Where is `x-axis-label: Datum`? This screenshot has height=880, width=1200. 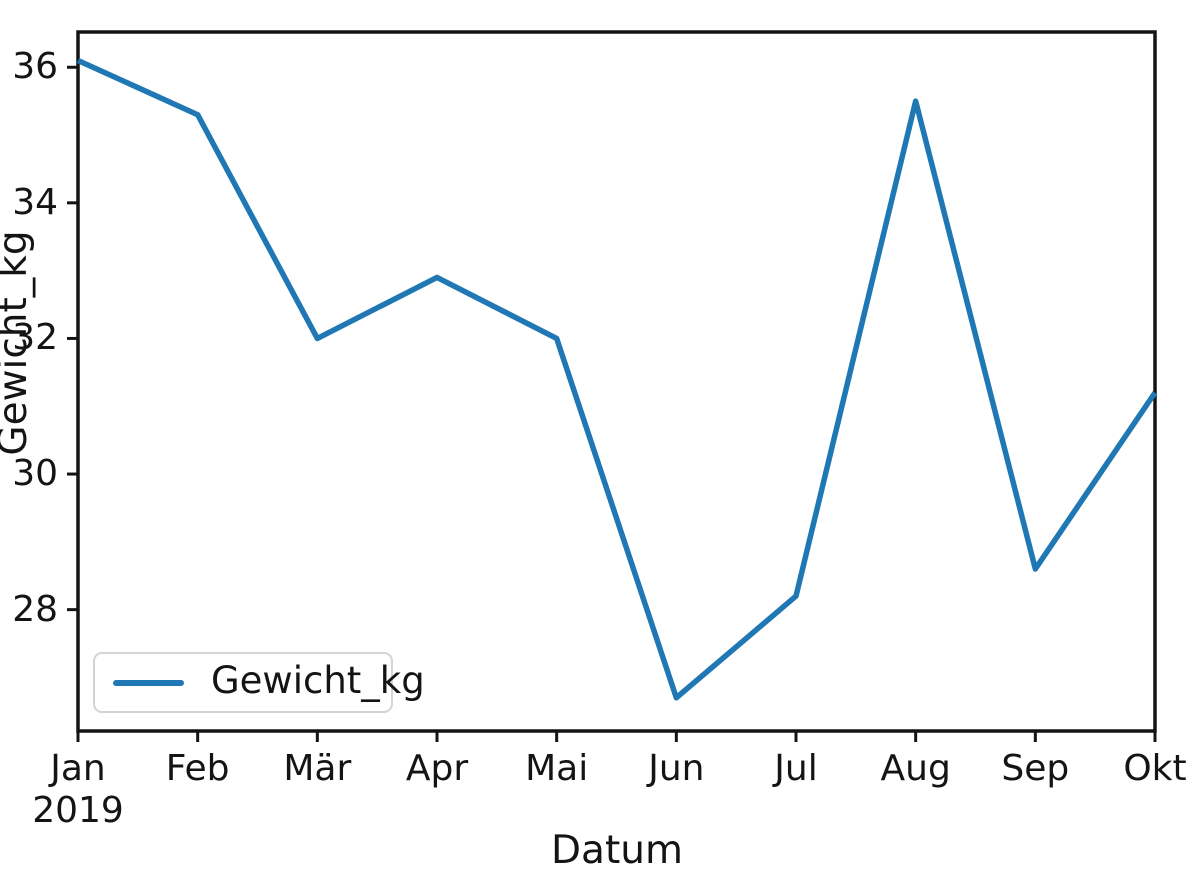
x-axis-label: Datum is located at coordinates (617, 850).